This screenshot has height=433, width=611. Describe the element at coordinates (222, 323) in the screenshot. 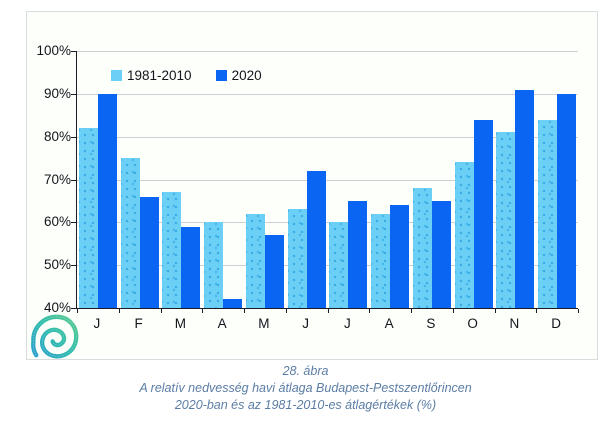

I see `x-axis-label-3: A` at that location.